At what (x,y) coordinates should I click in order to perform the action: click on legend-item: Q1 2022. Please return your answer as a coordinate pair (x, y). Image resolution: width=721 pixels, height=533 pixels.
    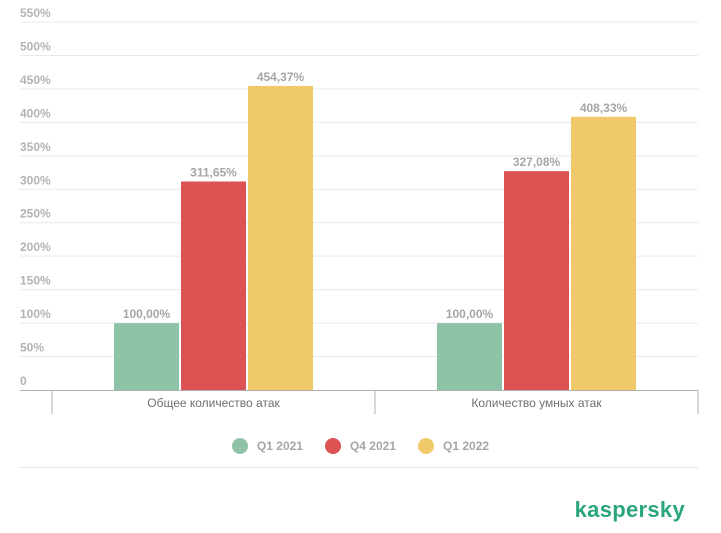
    Looking at the image, I should click on (453, 446).